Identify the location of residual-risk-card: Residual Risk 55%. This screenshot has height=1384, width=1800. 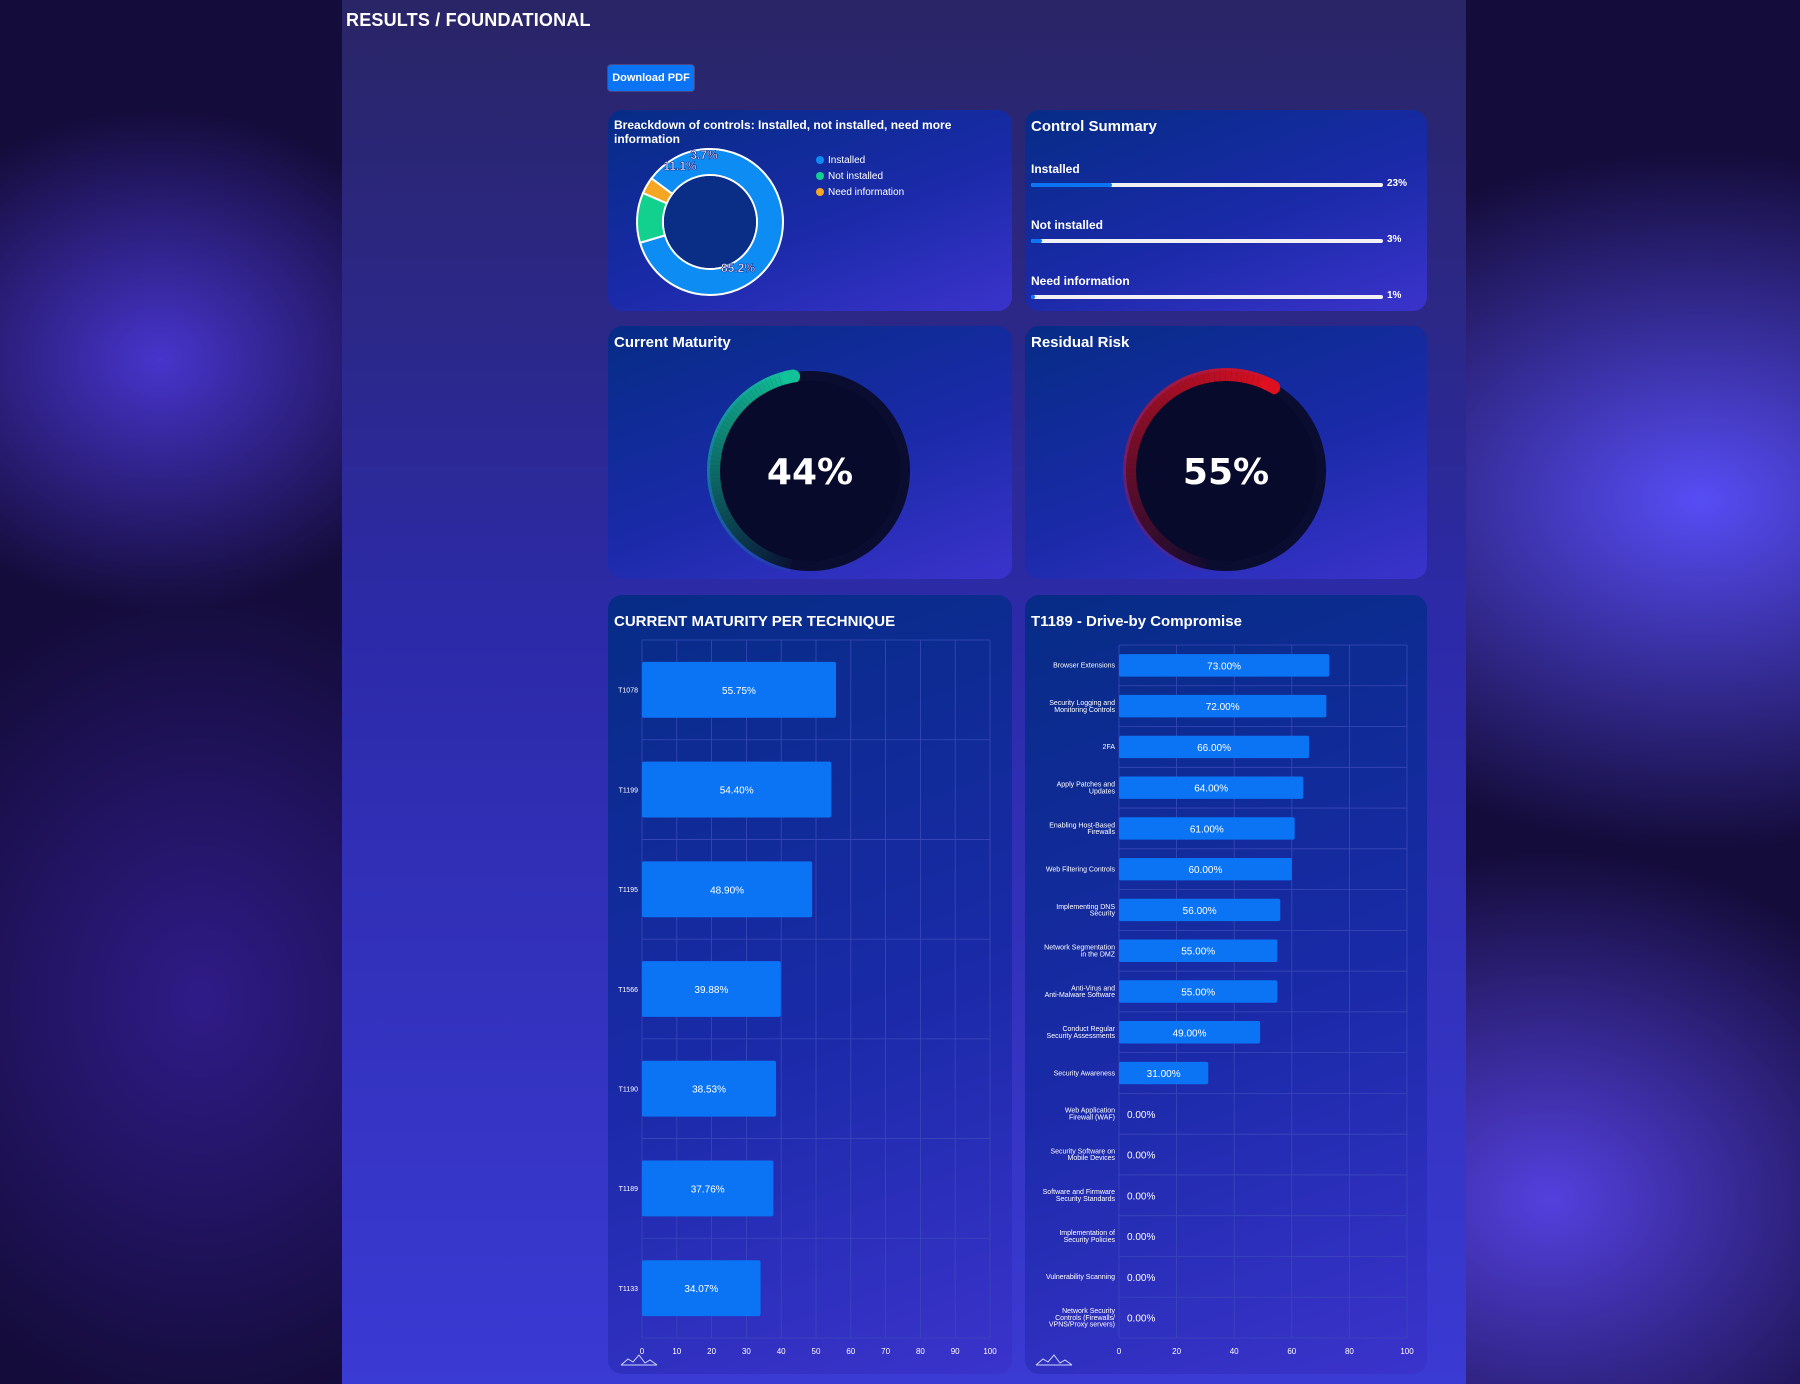
(1226, 452).